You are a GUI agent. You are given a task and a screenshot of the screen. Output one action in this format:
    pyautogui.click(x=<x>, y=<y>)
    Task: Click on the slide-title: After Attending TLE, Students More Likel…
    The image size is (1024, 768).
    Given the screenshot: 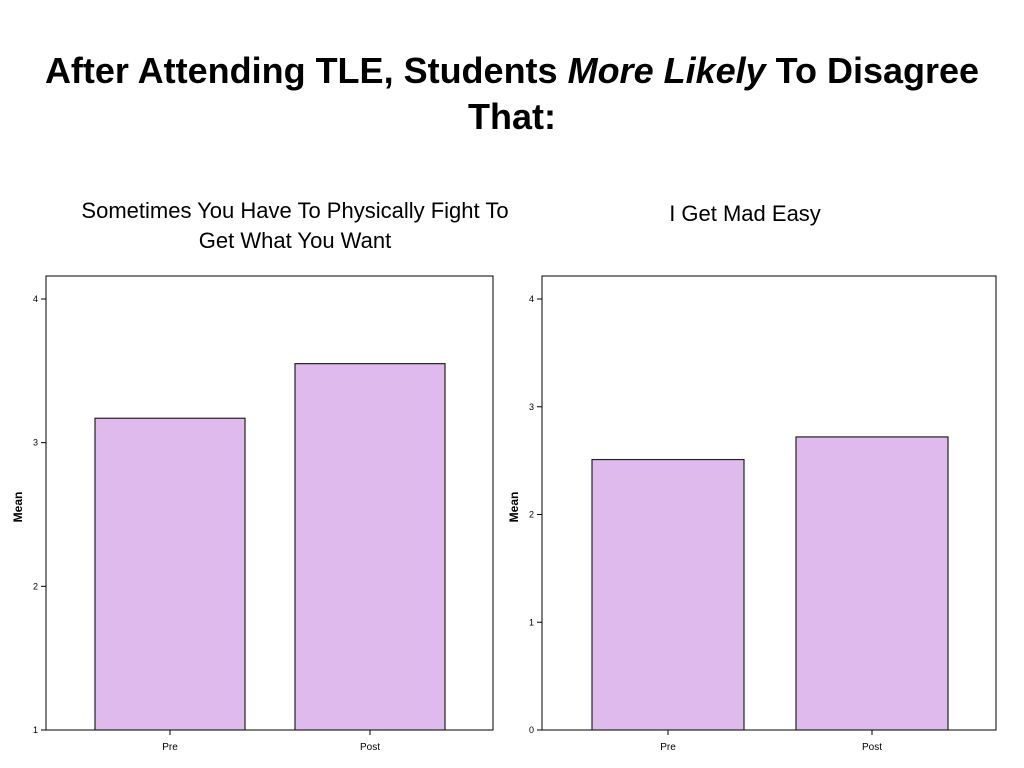 What is the action you would take?
    pyautogui.click(x=512, y=94)
    